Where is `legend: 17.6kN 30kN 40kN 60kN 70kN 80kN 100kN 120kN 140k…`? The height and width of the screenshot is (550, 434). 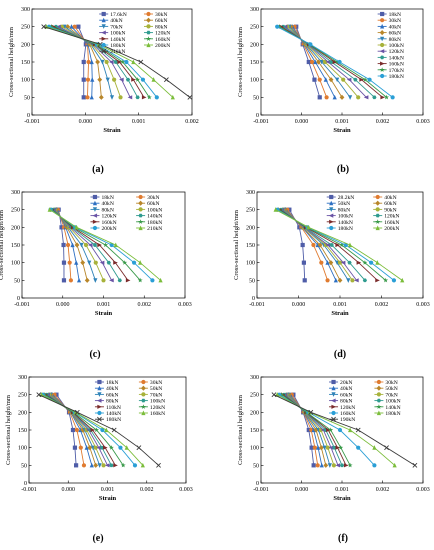
legend: 17.6kN 30kN 40kN 60kN 70kN 80kN 100kN 120kN 140k… is located at coordinates (134, 33).